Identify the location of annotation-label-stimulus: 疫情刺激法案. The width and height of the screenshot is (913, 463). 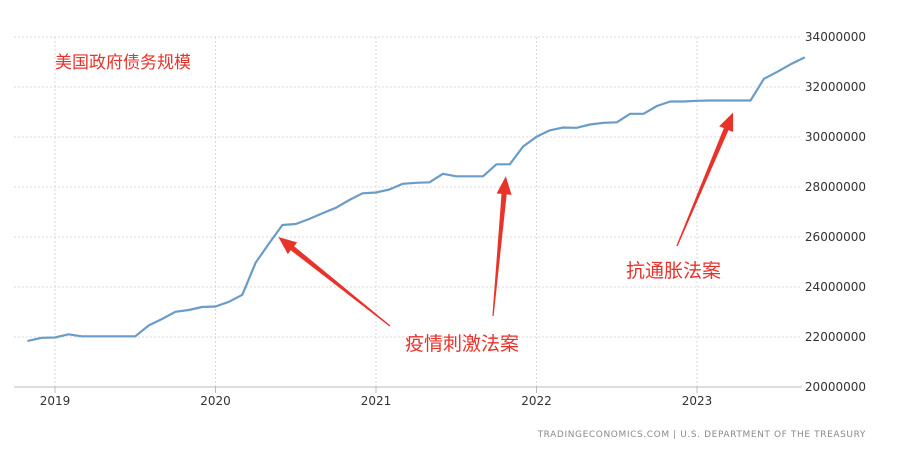
(462, 344).